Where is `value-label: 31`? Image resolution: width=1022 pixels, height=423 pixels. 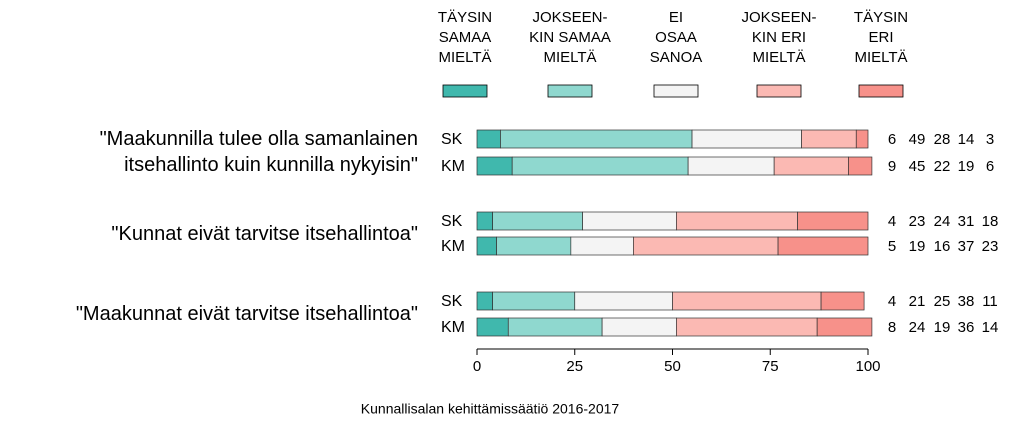
value-label: 31 is located at coordinates (966, 221).